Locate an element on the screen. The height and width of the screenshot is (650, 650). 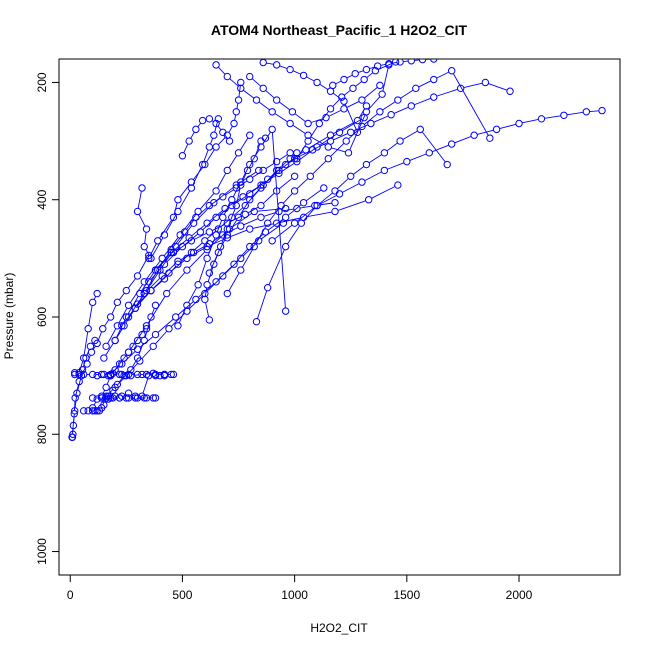
x-tick-label: 2000 is located at coordinates (519, 595).